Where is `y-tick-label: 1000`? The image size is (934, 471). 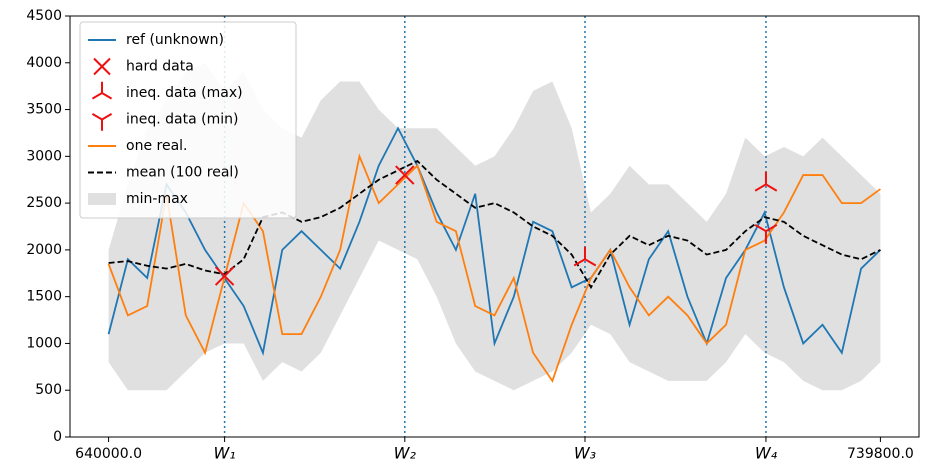 y-tick-label: 1000 is located at coordinates (44, 343).